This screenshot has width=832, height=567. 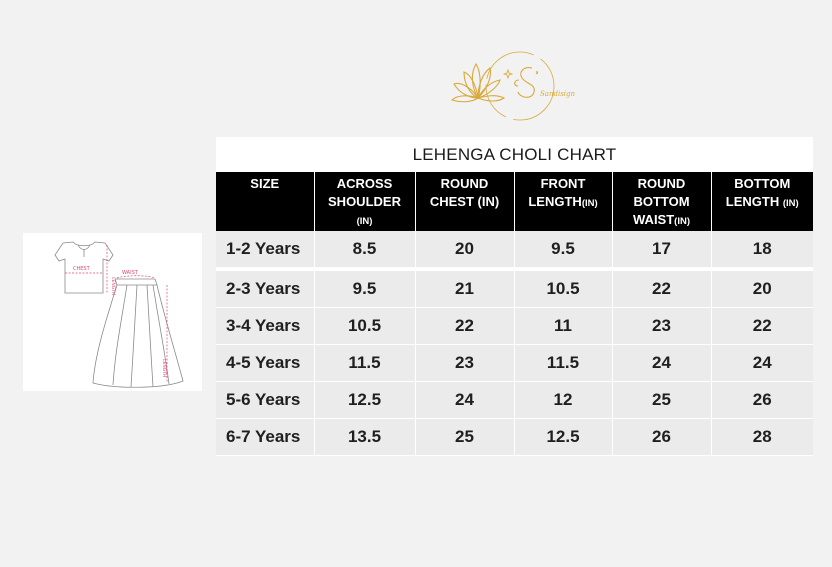 I want to click on size-cell: 6-7 Years, so click(x=265, y=437).